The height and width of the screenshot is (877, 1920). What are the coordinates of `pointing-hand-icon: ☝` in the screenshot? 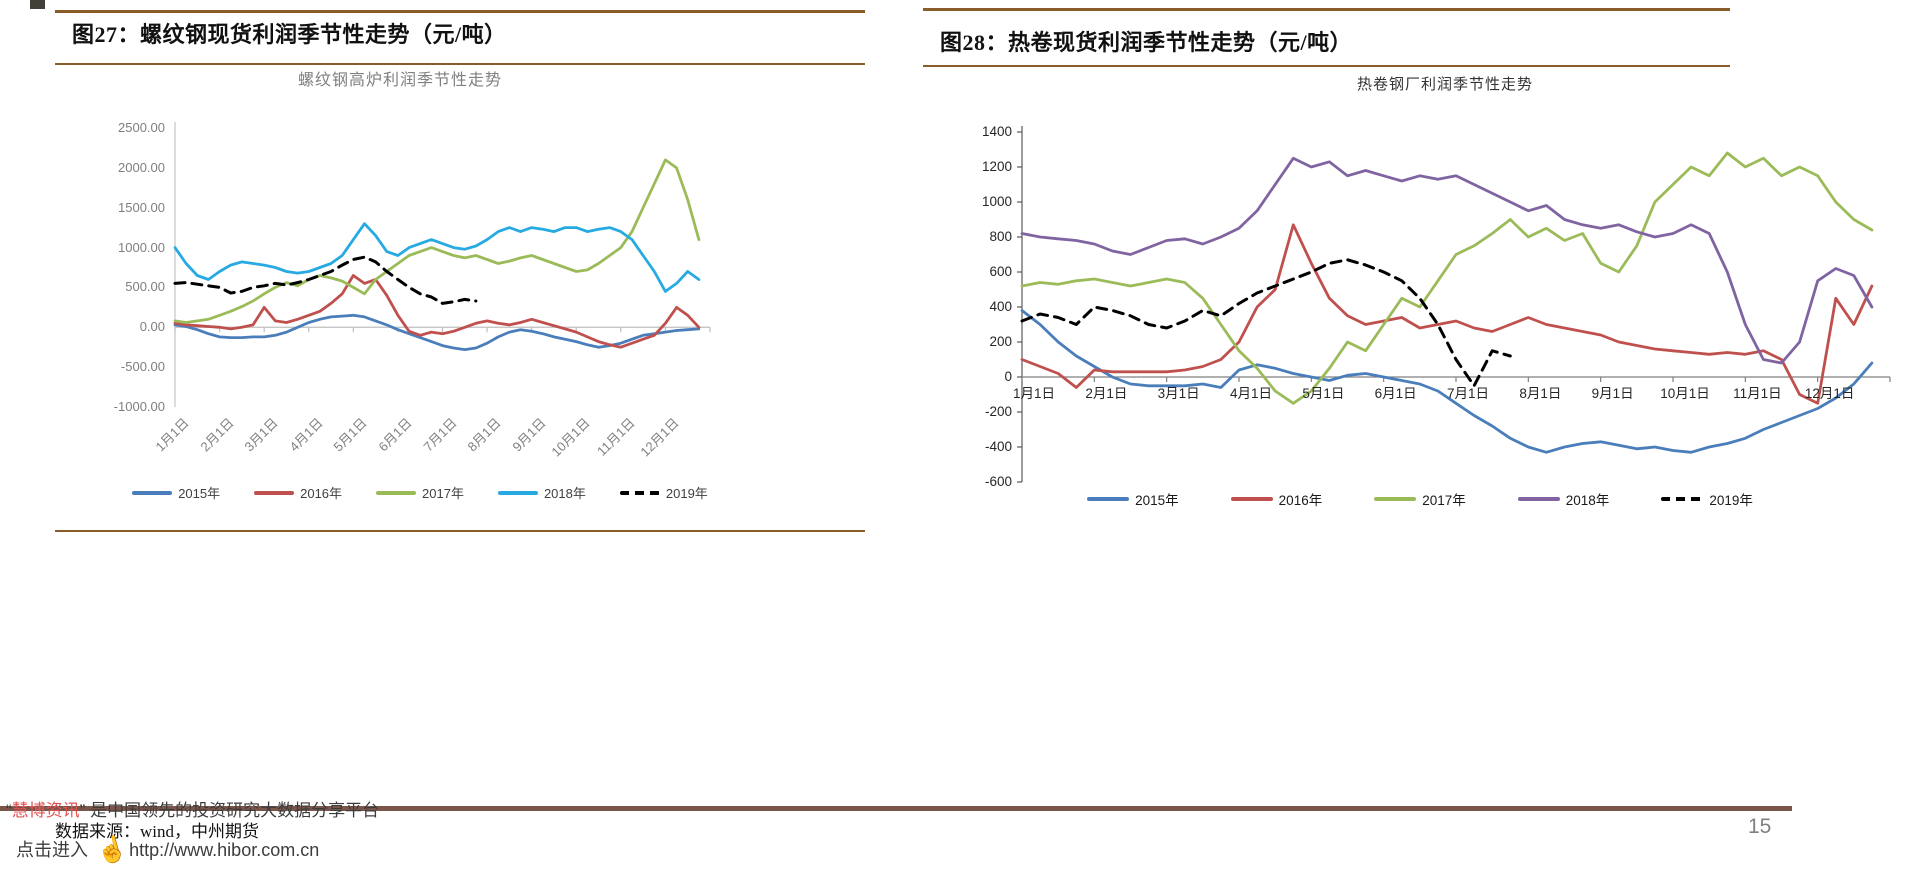 It's located at (112, 850).